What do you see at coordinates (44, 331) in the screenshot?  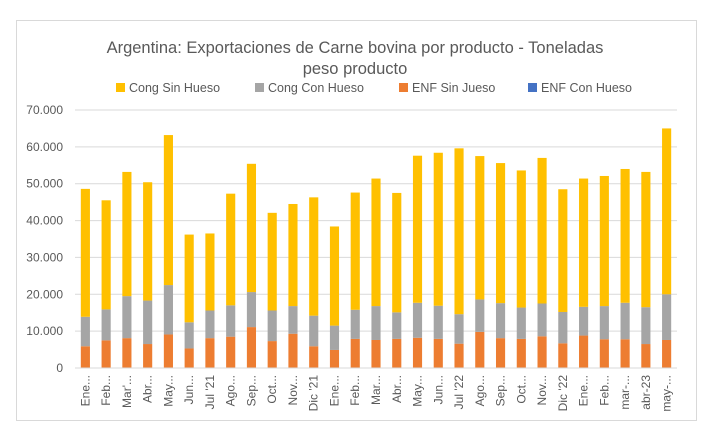 I see `y-tick-label: 10.000` at bounding box center [44, 331].